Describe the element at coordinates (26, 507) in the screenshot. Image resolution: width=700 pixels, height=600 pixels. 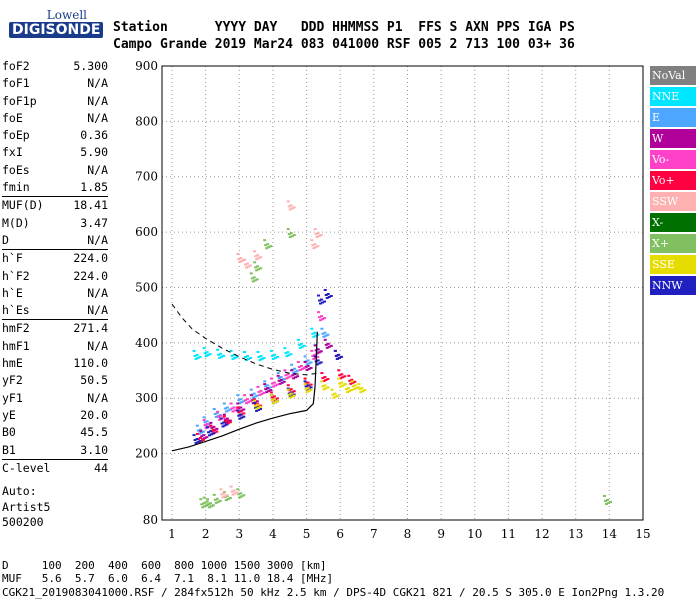
I see `autoscaling-info: Auto: Artist5 500200` at that location.